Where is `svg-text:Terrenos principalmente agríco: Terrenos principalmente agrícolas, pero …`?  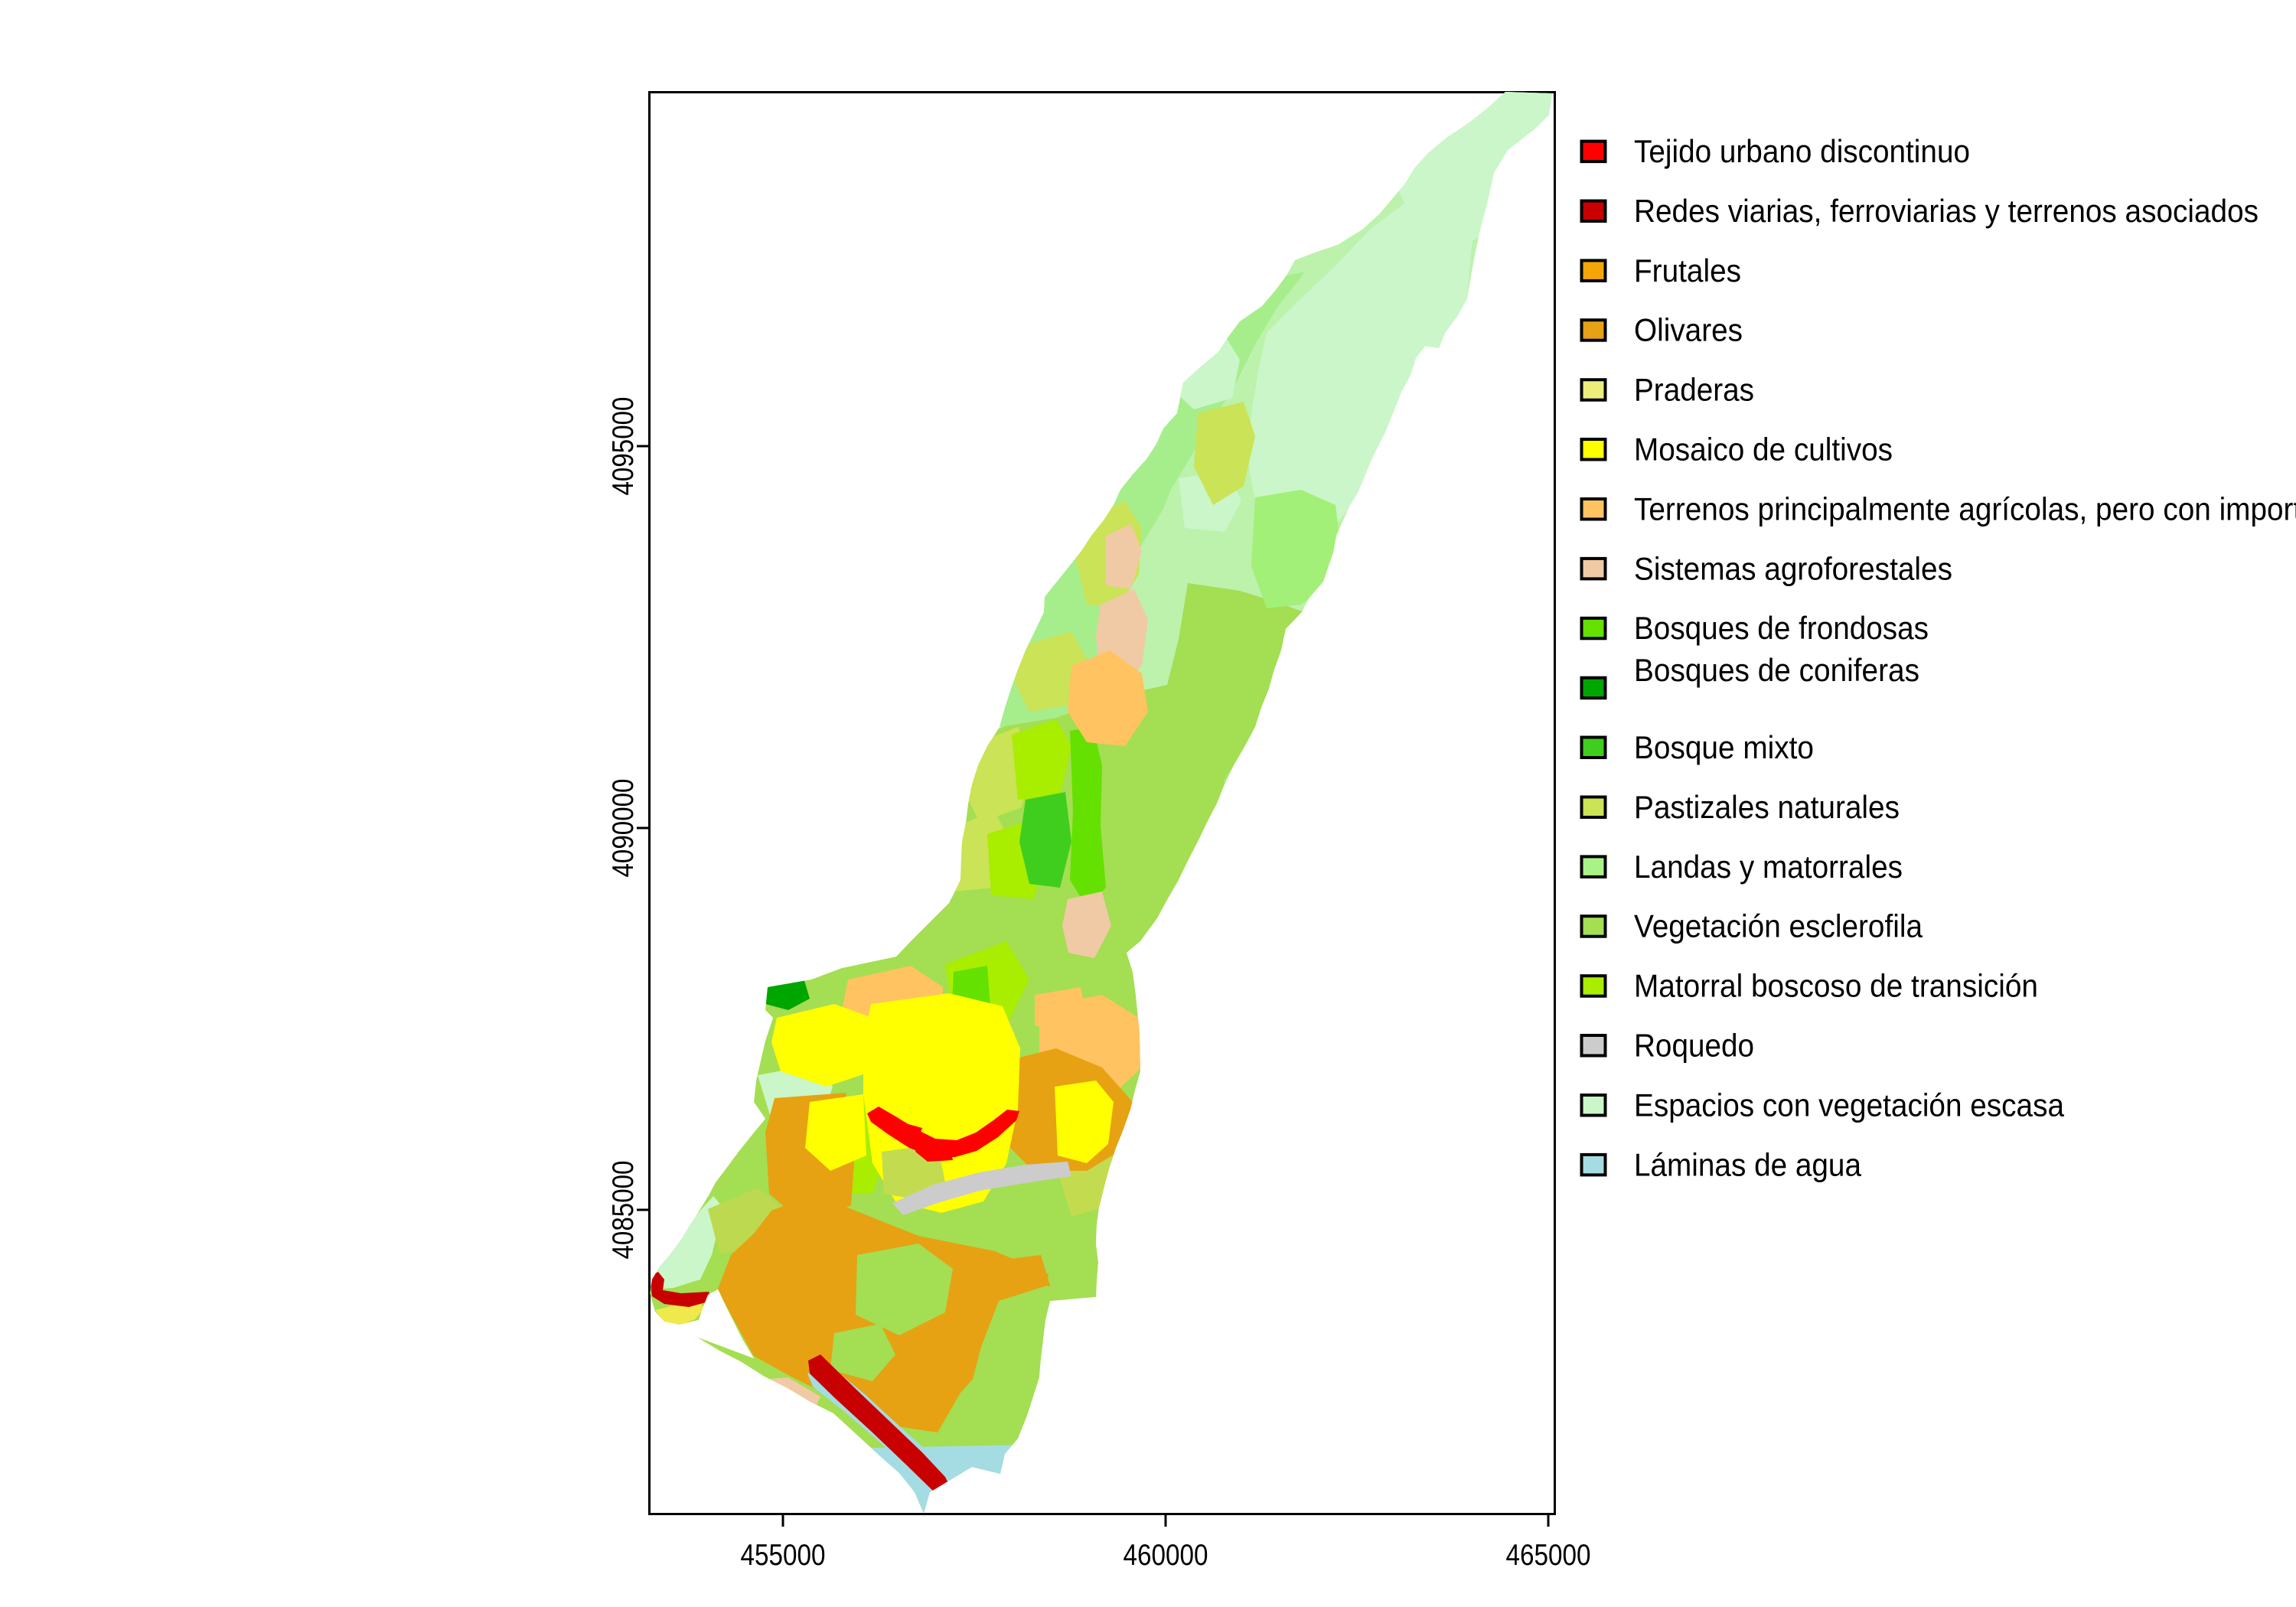 svg-text:Terrenos principalmente agríco: Terrenos principalmente agrícolas, pero … is located at coordinates (1965, 508).